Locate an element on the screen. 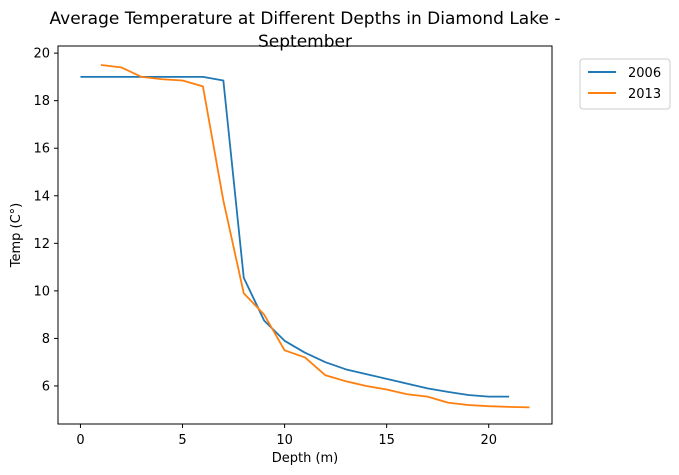 The width and height of the screenshot is (679, 475). x-tick-label: 0 is located at coordinates (80, 440).